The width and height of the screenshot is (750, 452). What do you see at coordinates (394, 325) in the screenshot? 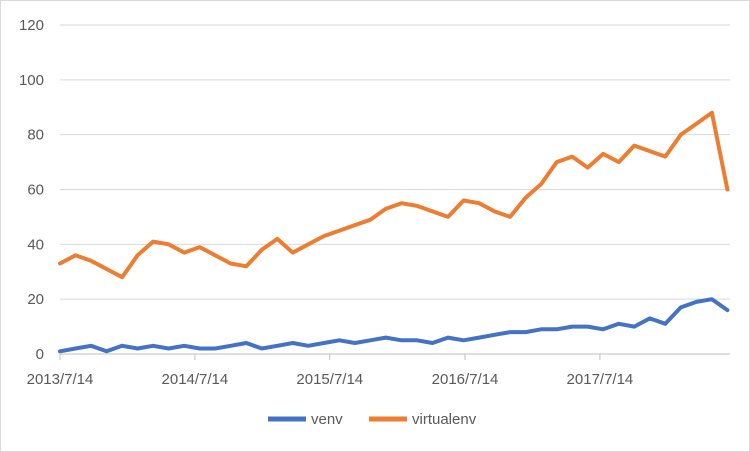
I see `series-line-venv` at bounding box center [394, 325].